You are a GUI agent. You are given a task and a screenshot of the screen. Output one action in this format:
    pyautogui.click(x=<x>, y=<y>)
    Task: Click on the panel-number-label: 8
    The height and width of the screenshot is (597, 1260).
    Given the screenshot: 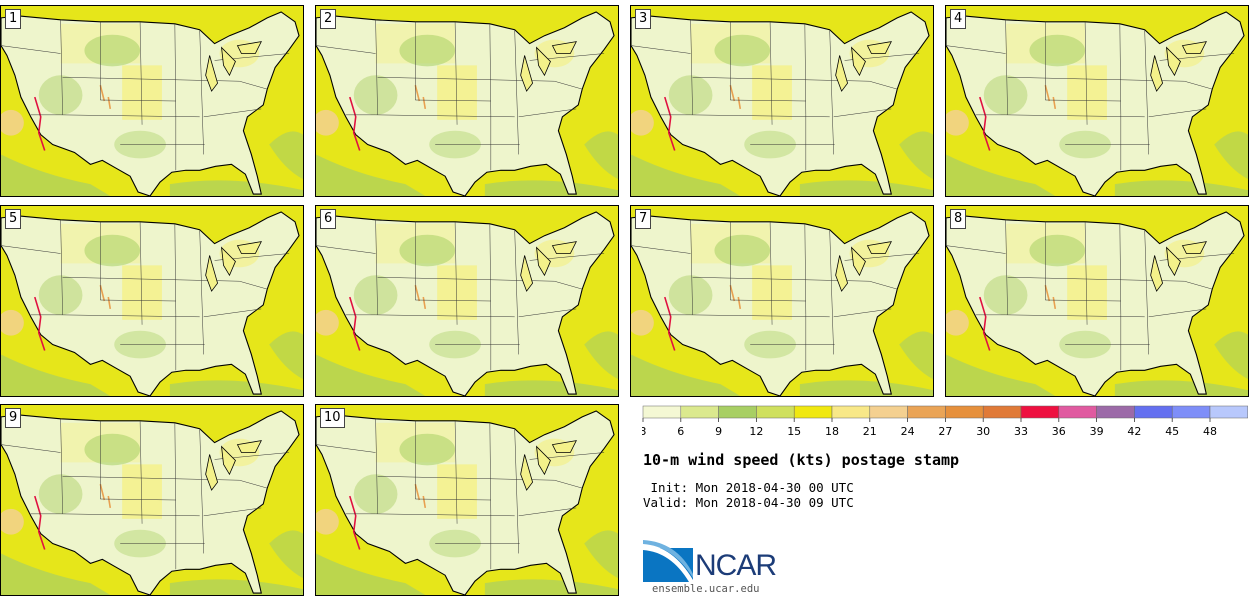 What is the action you would take?
    pyautogui.click(x=958, y=219)
    